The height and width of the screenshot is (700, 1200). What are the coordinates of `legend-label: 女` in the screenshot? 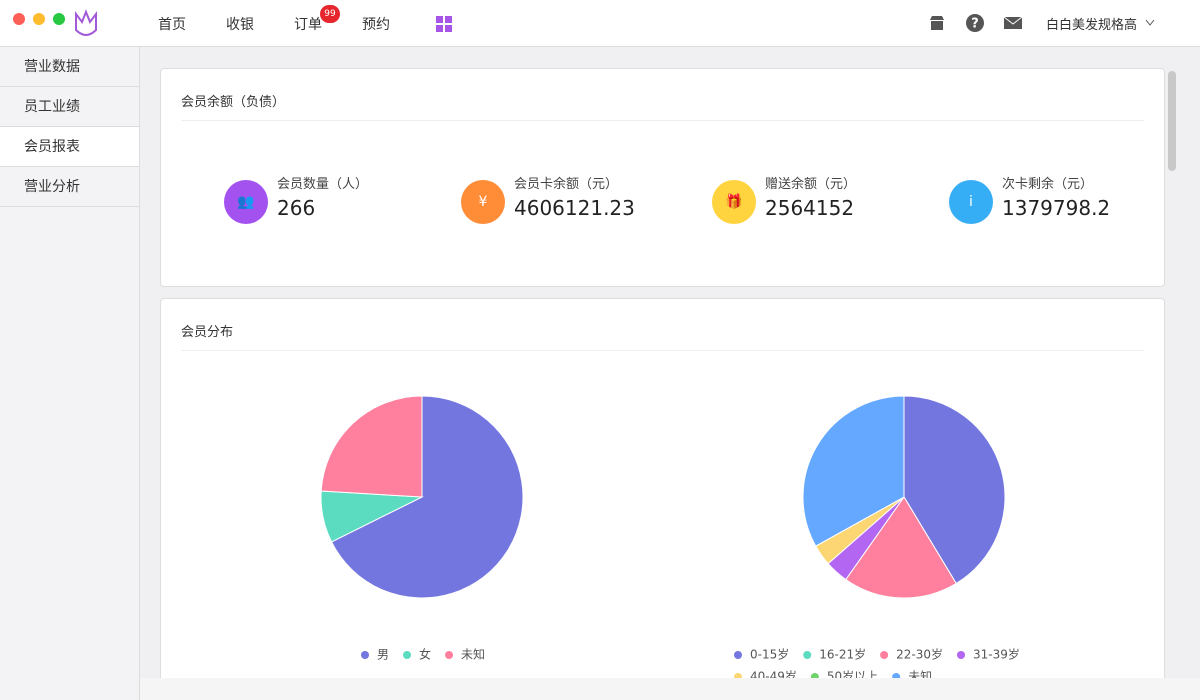 It's located at (425, 654).